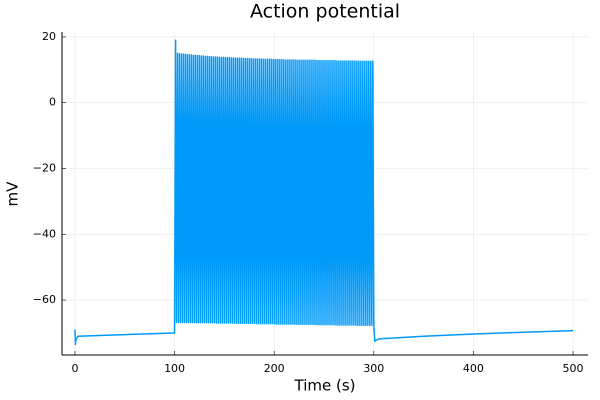 The height and width of the screenshot is (400, 600). What do you see at coordinates (274, 368) in the screenshot?
I see `x-tick-label: 200` at bounding box center [274, 368].